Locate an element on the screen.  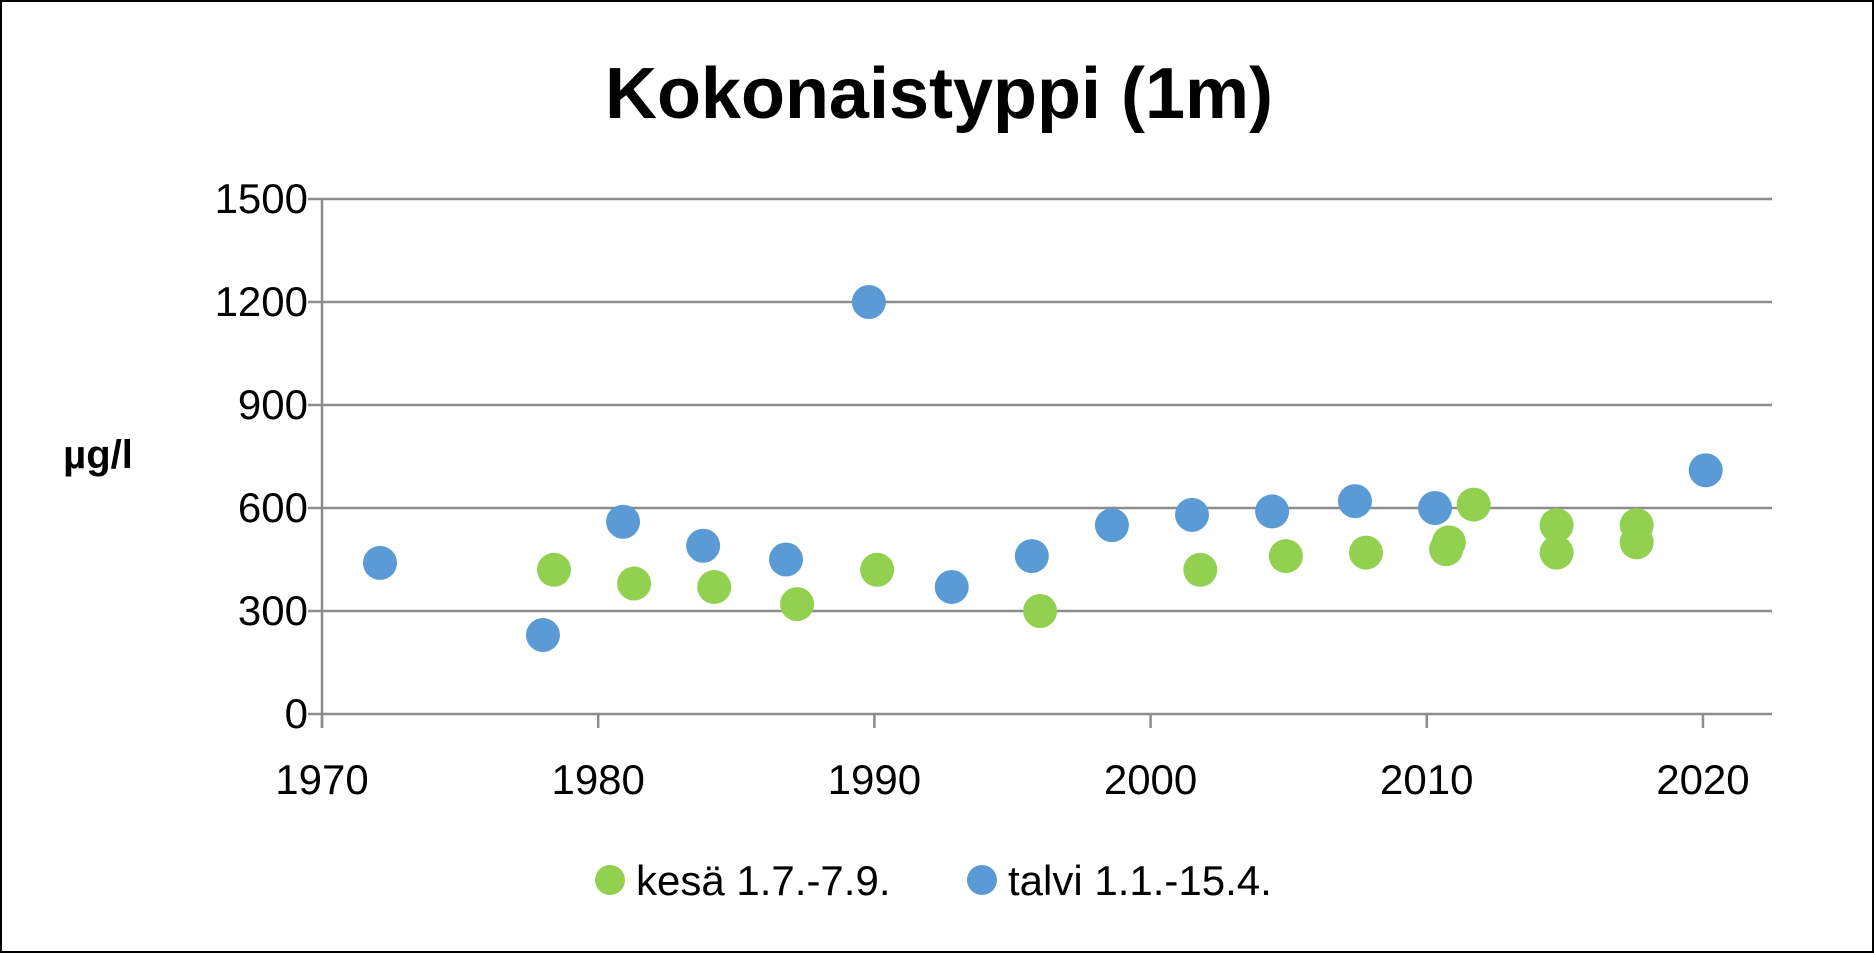
chart-title: Kokonaistyppi (1m) is located at coordinates (939, 94).